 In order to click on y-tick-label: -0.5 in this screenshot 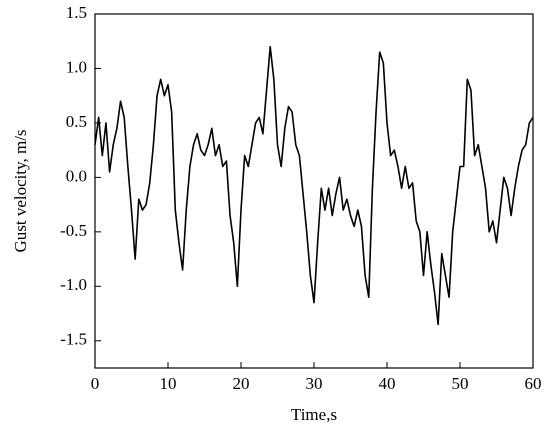, I will do `click(73, 230)`.